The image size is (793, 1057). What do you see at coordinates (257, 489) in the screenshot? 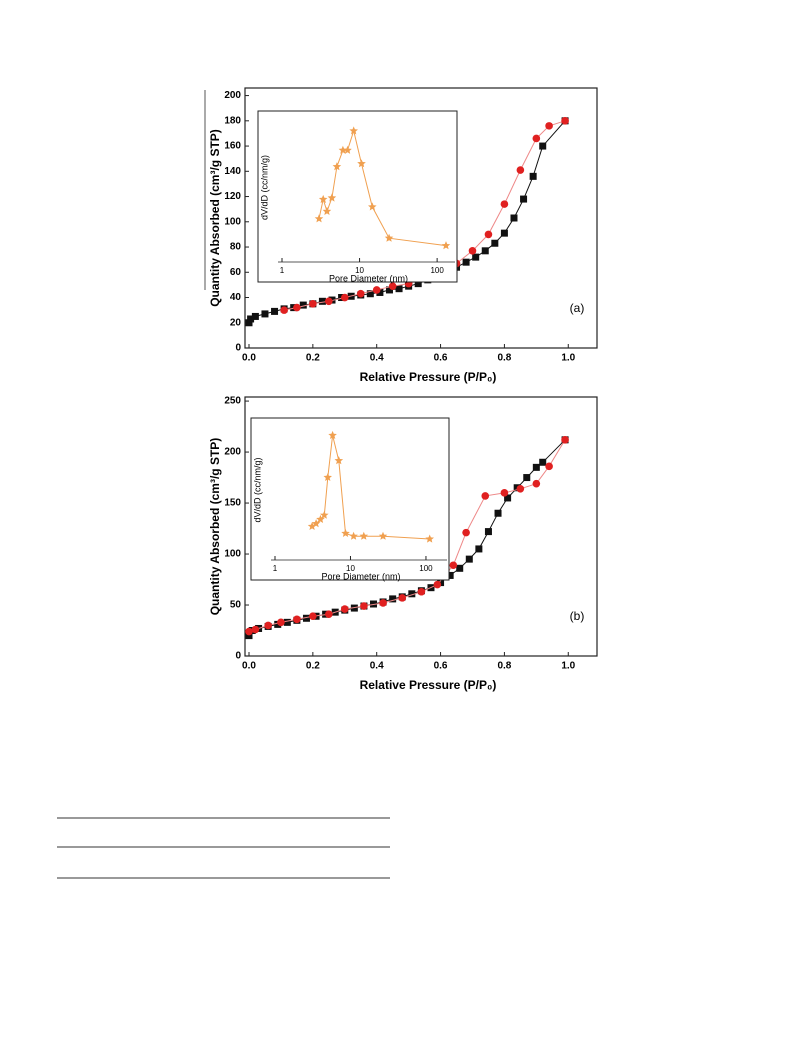
I see `y-axis-label: dV/dD (cc/nm/g)` at bounding box center [257, 489].